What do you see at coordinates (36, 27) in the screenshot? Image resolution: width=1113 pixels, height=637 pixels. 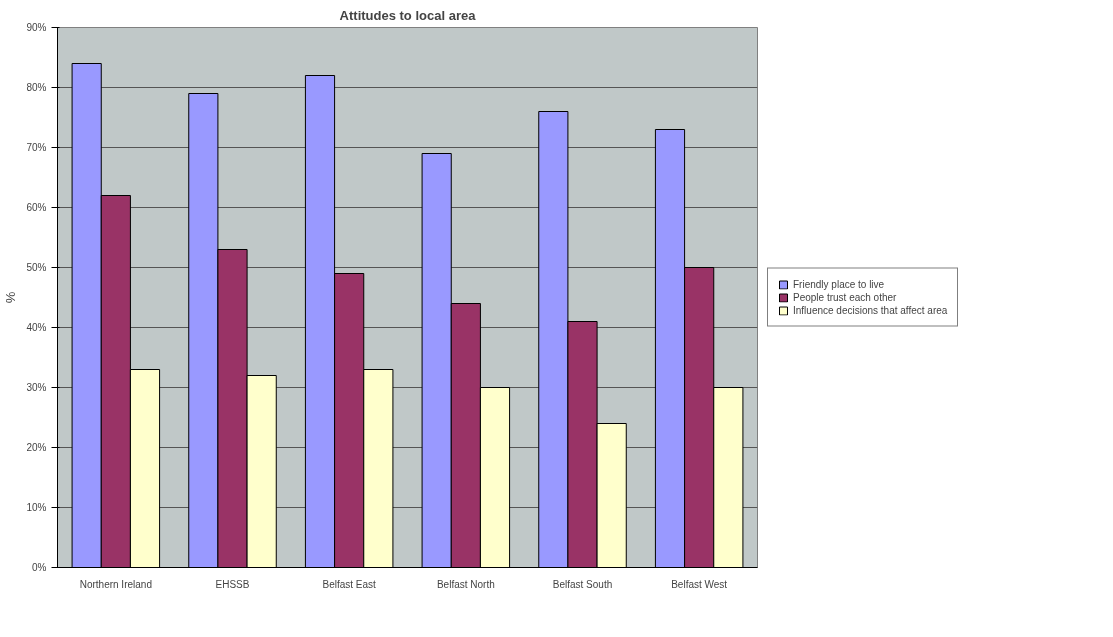 I see `y-tick-label: 90%` at bounding box center [36, 27].